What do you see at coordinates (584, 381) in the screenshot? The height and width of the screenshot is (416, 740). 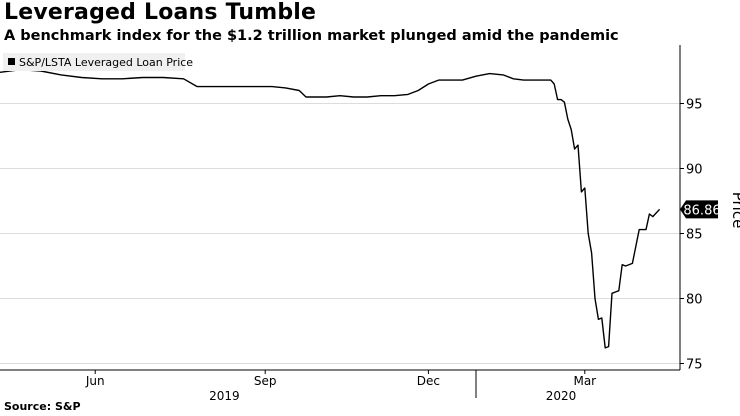 I see `x-tick-label: Mar` at bounding box center [584, 381].